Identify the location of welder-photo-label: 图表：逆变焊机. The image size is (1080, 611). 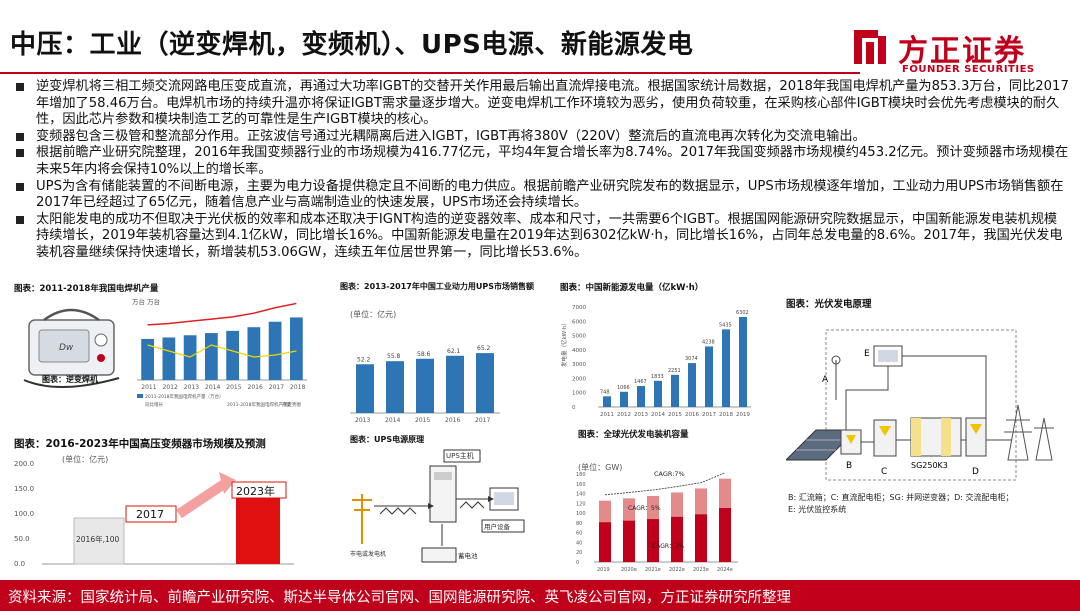
(70, 379).